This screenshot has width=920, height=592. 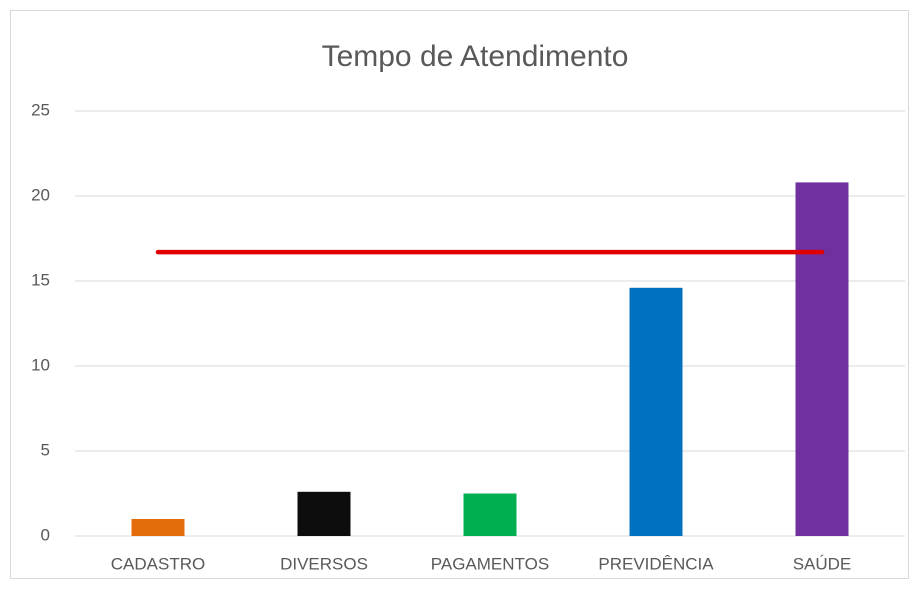 I want to click on y-tick-label: 15, so click(x=40, y=279).